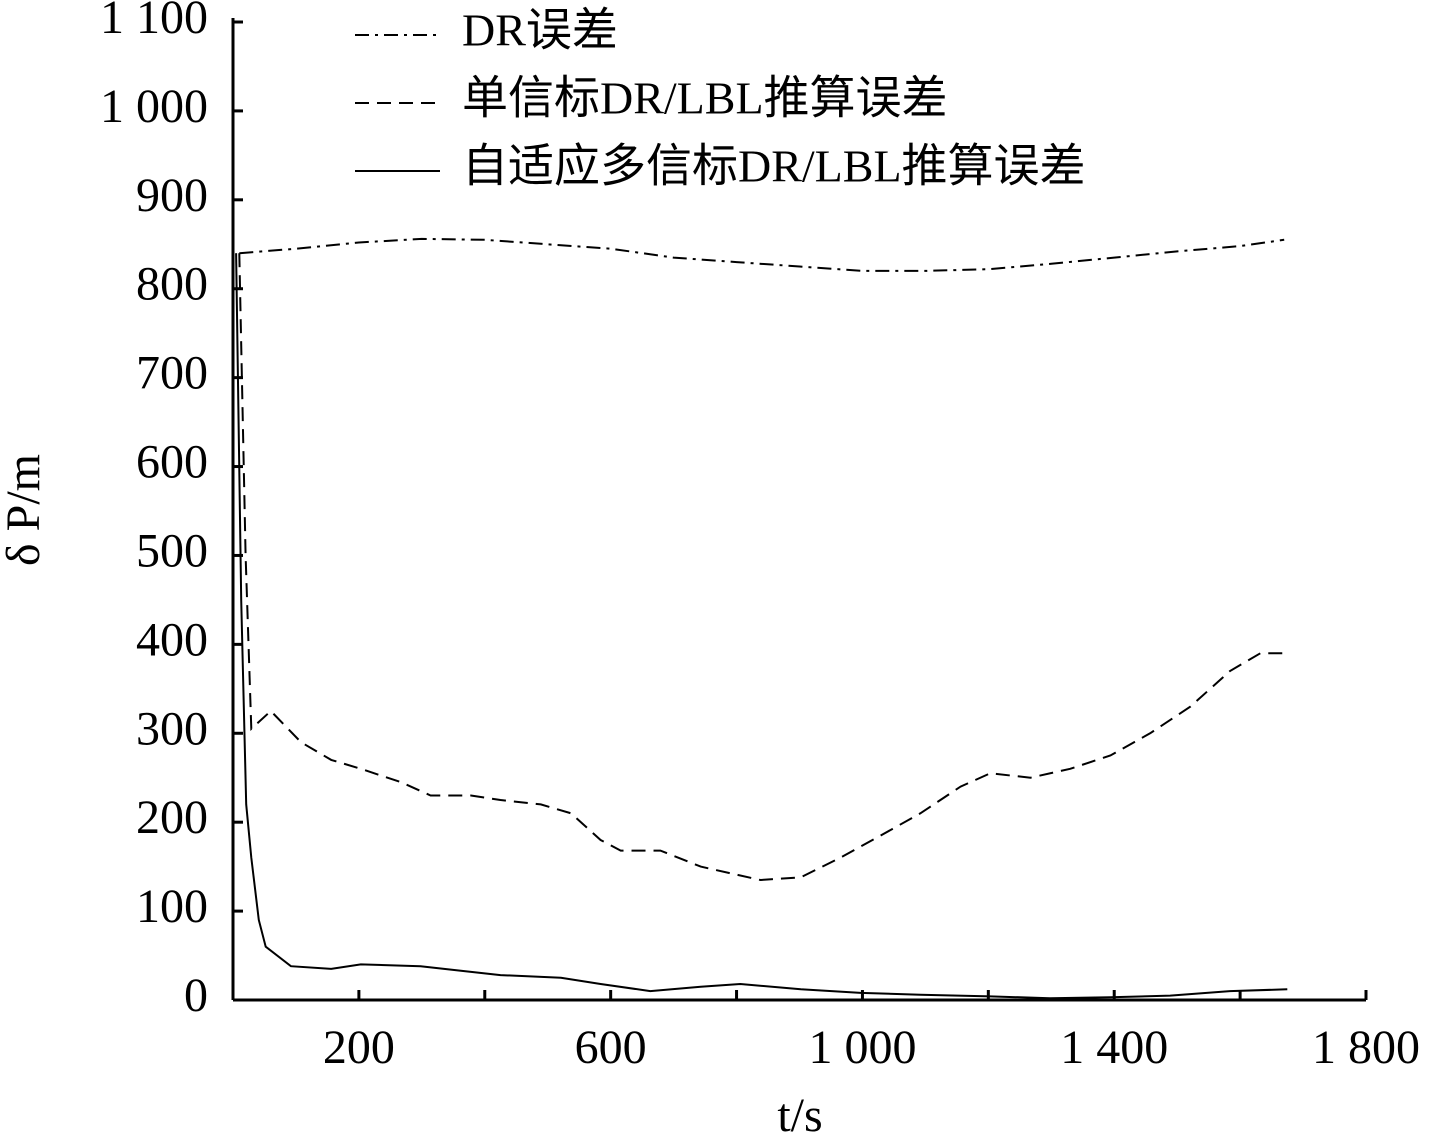 This screenshot has width=1431, height=1142. Describe the element at coordinates (862, 1047) in the screenshot. I see `x-tick-label: 1 000` at that location.